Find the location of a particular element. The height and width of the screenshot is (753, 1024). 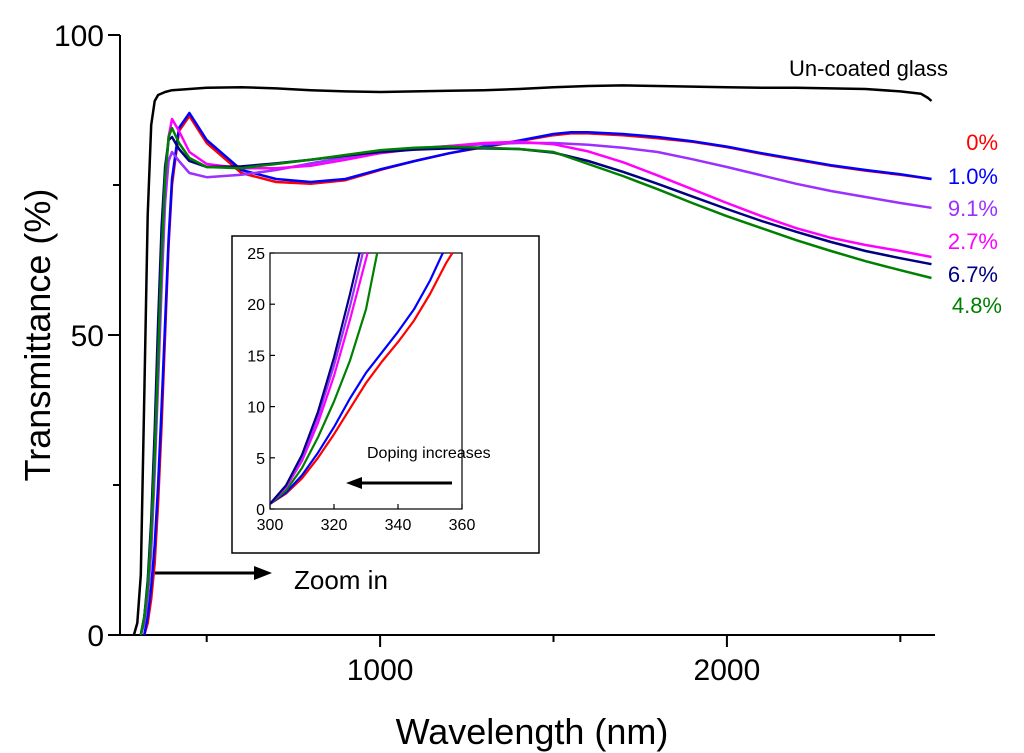

inset-y-tick-label: 10 is located at coordinates (256, 408).